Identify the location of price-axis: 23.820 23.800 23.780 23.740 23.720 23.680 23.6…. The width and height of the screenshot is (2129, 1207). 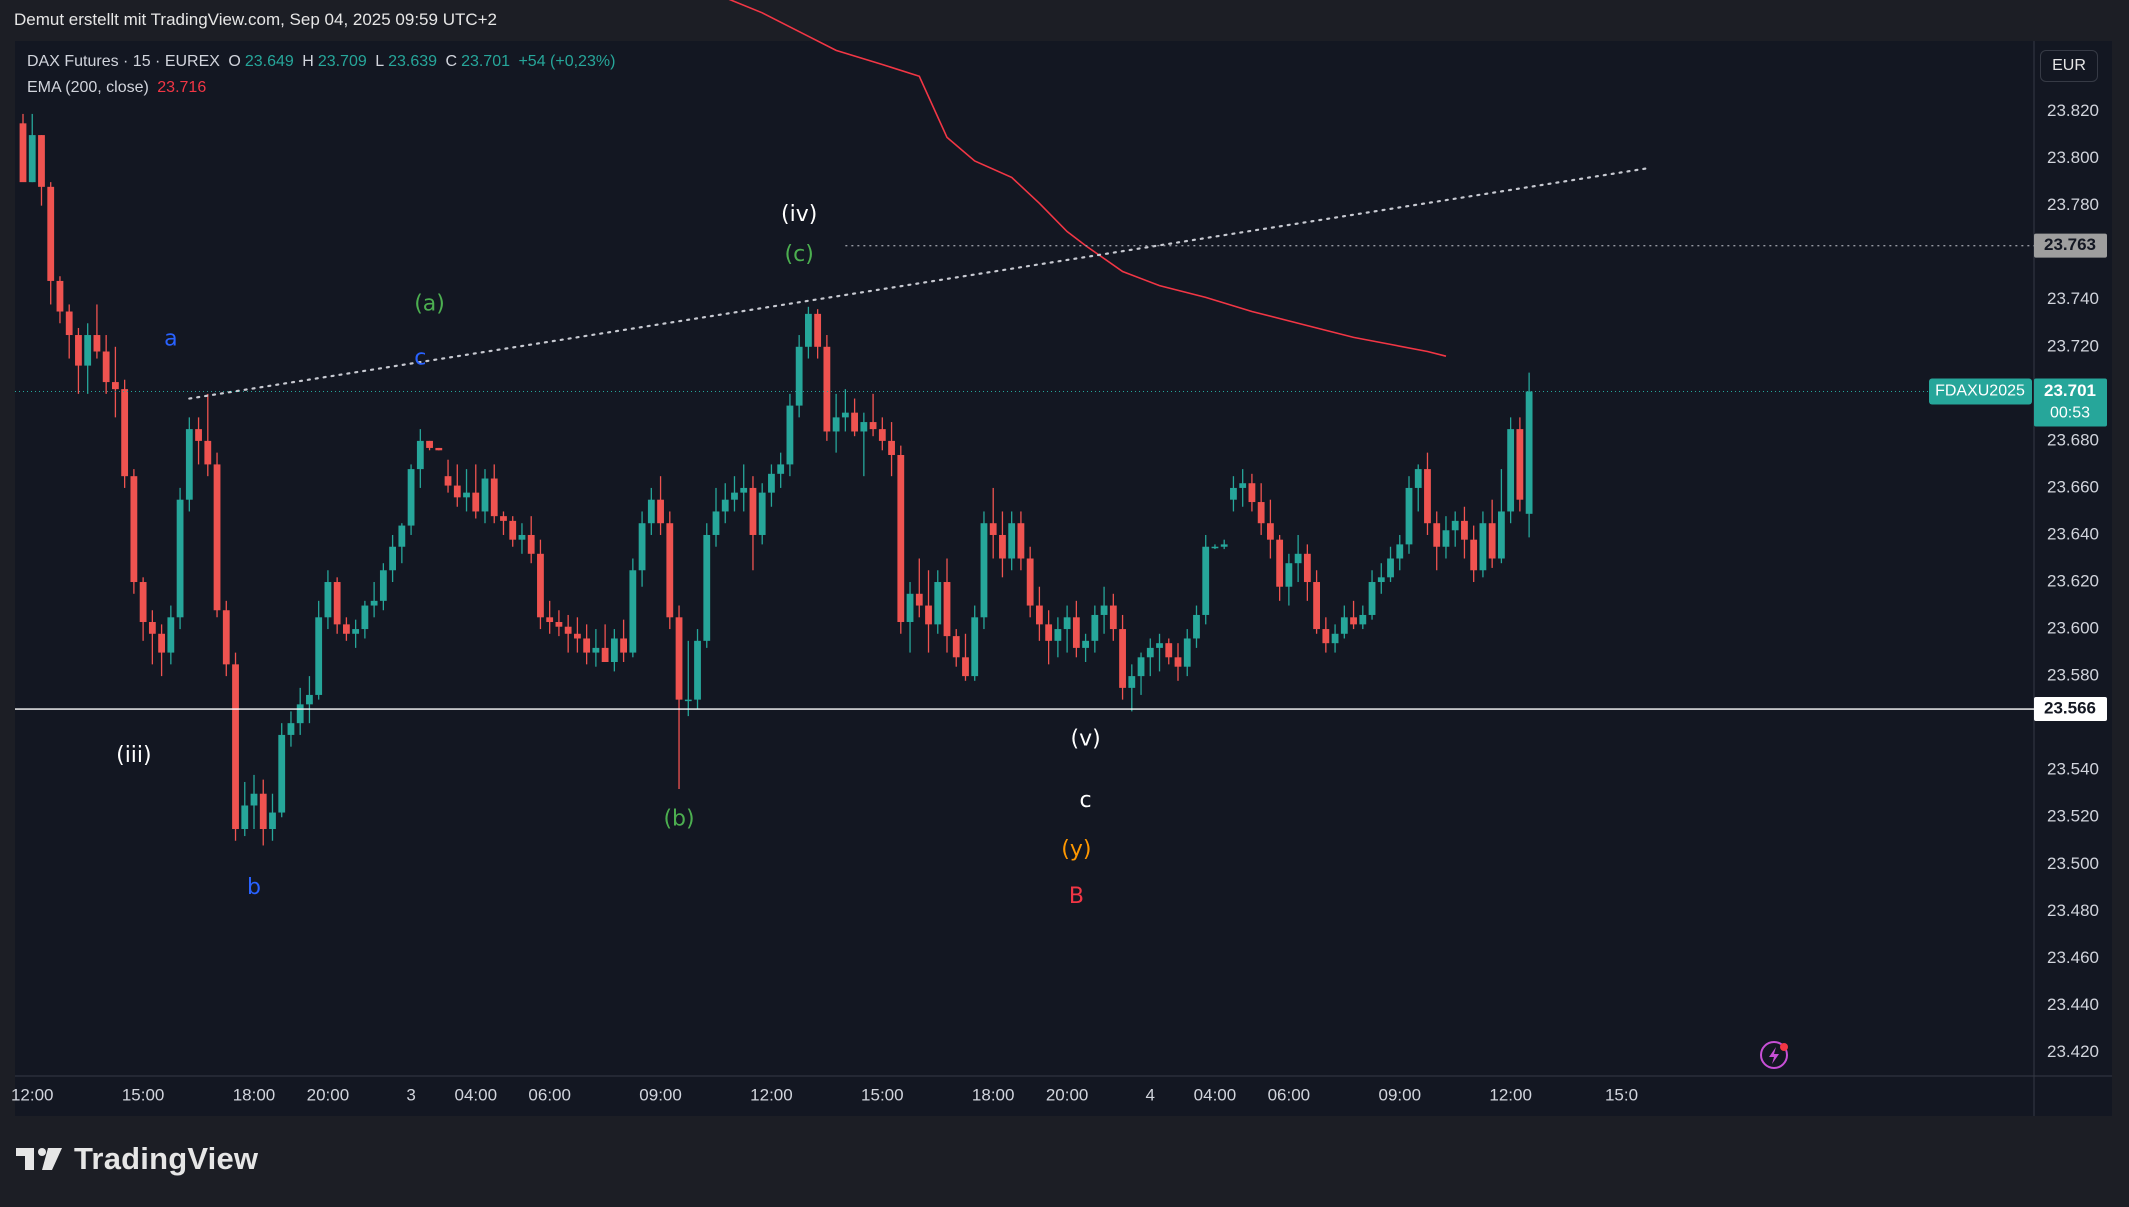
(2073, 581).